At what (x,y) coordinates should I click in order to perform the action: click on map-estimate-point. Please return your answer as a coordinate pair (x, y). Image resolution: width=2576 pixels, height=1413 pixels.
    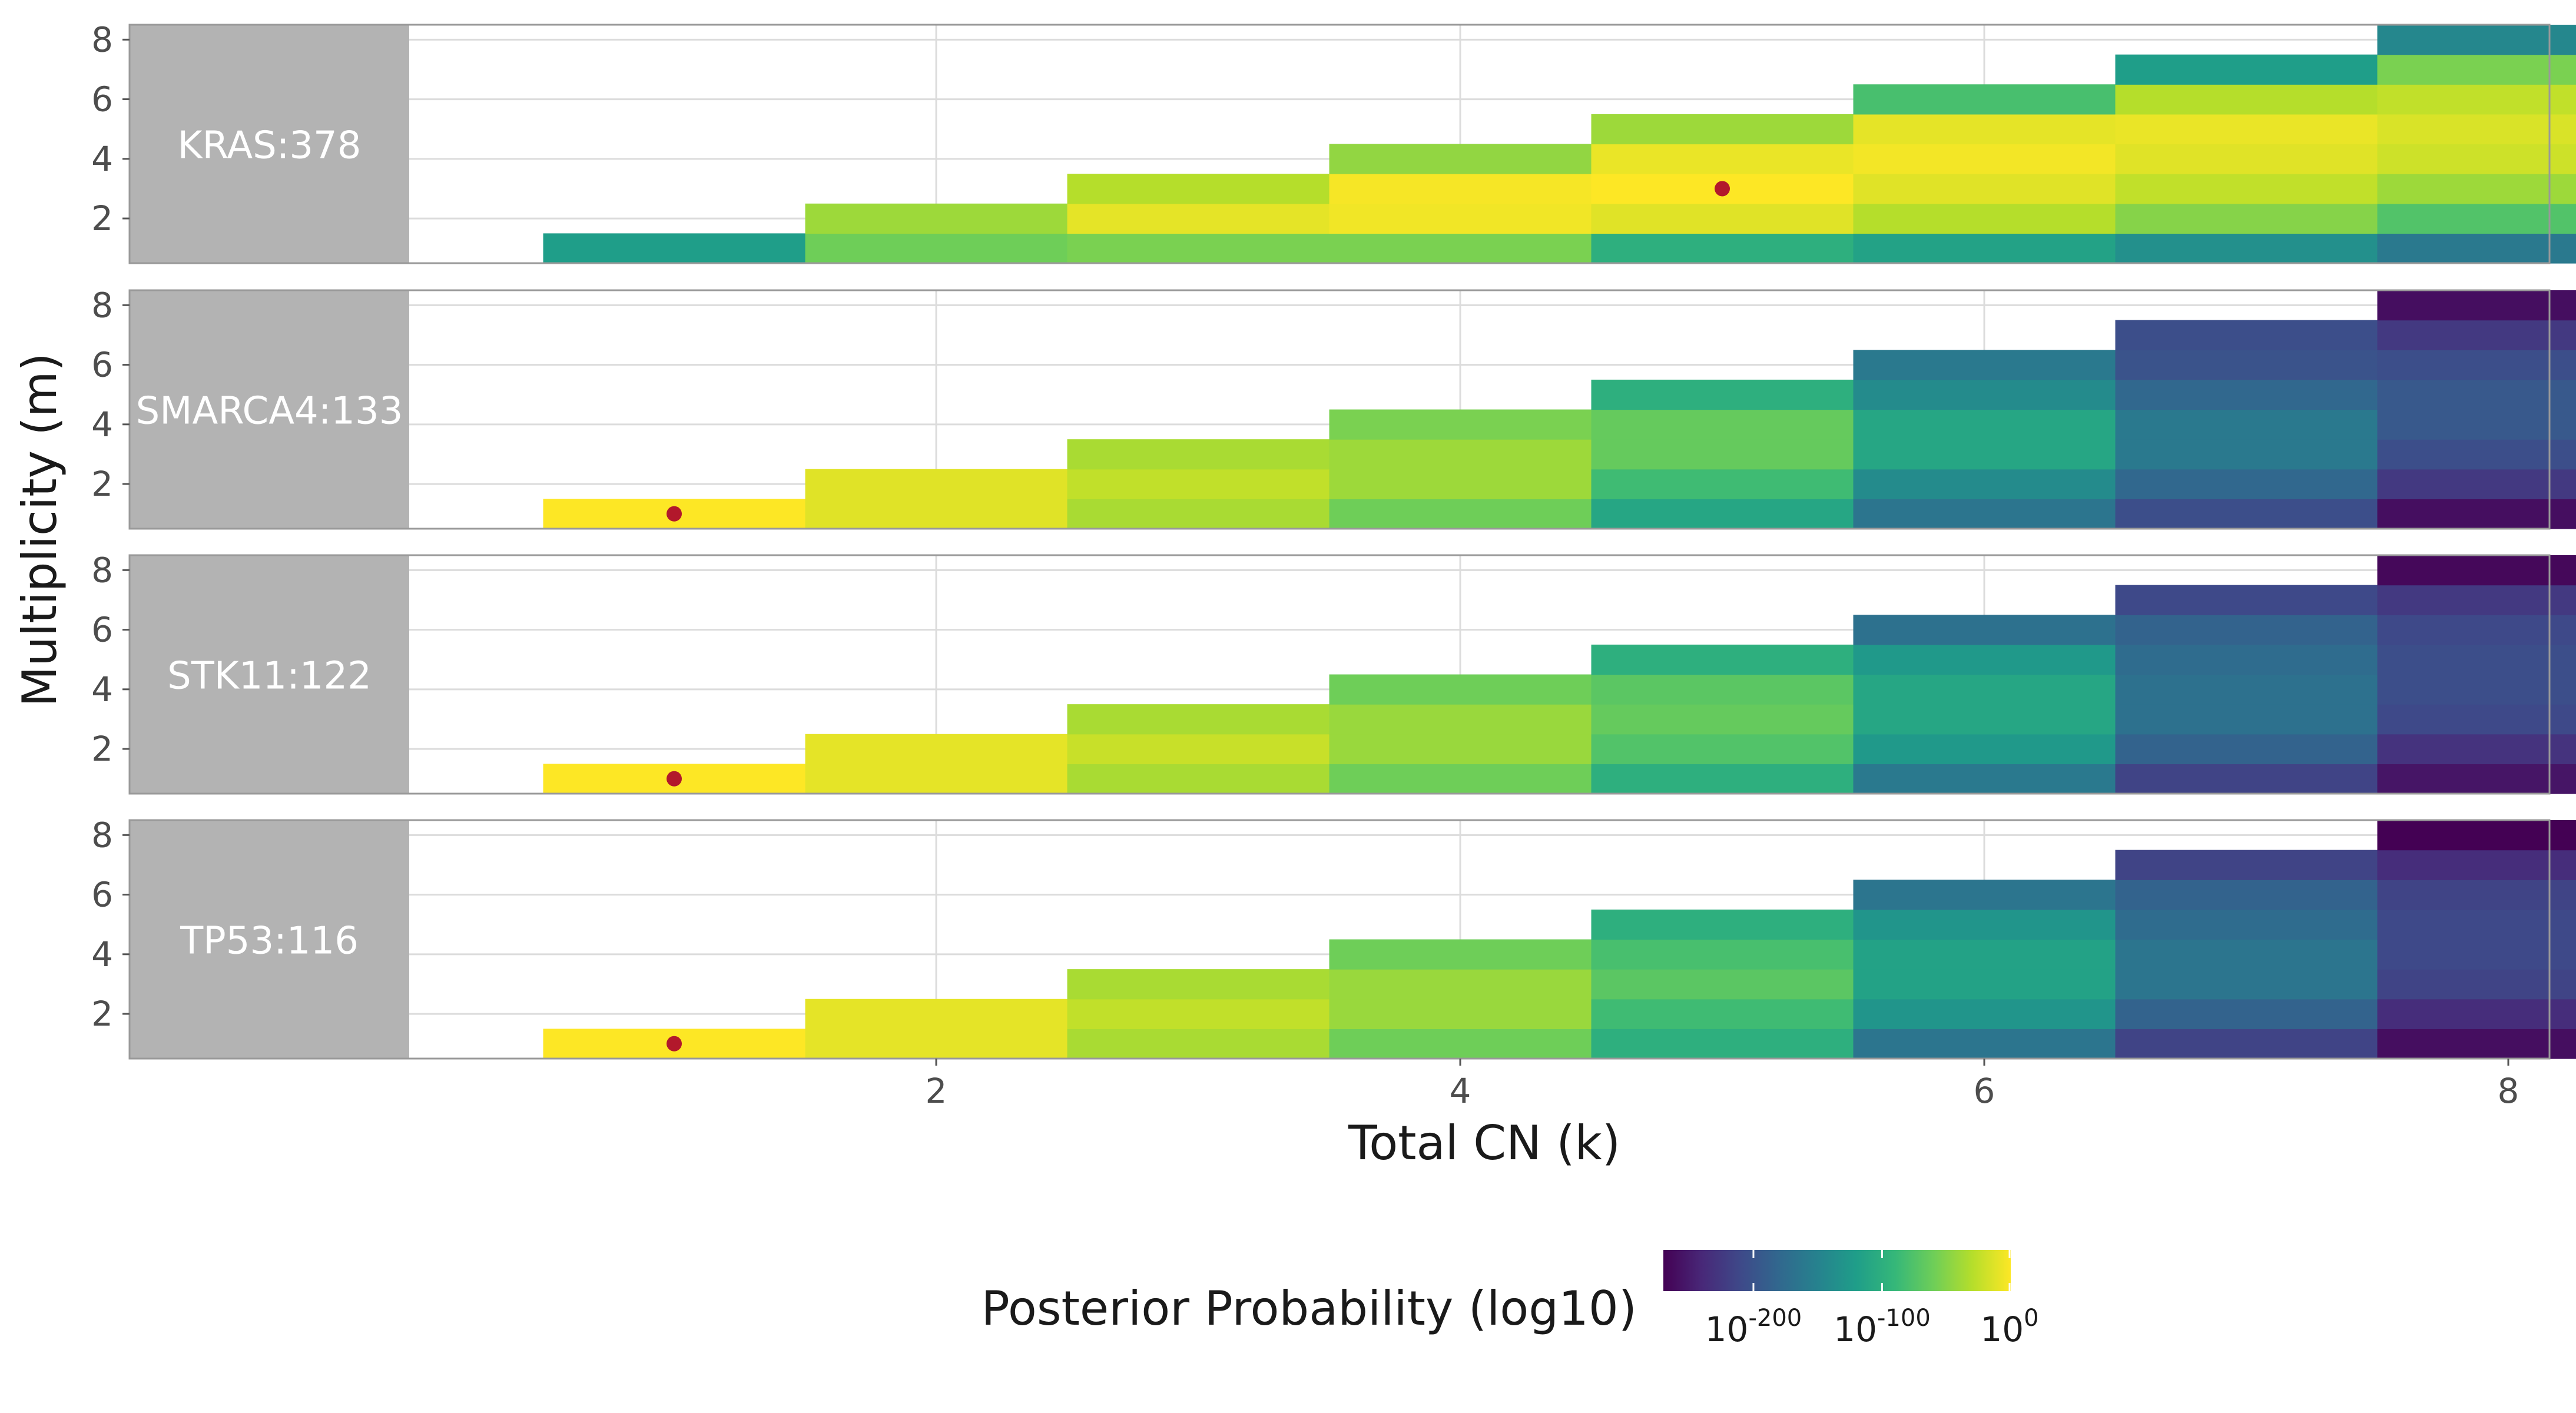
    Looking at the image, I should click on (1722, 189).